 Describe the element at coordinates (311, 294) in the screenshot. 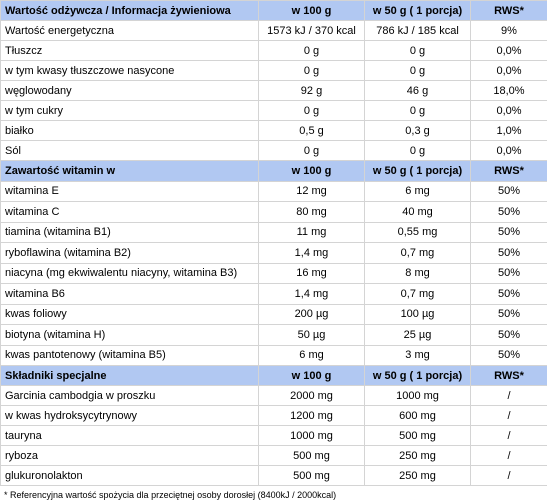

I see `cell: 1,4 mg` at that location.